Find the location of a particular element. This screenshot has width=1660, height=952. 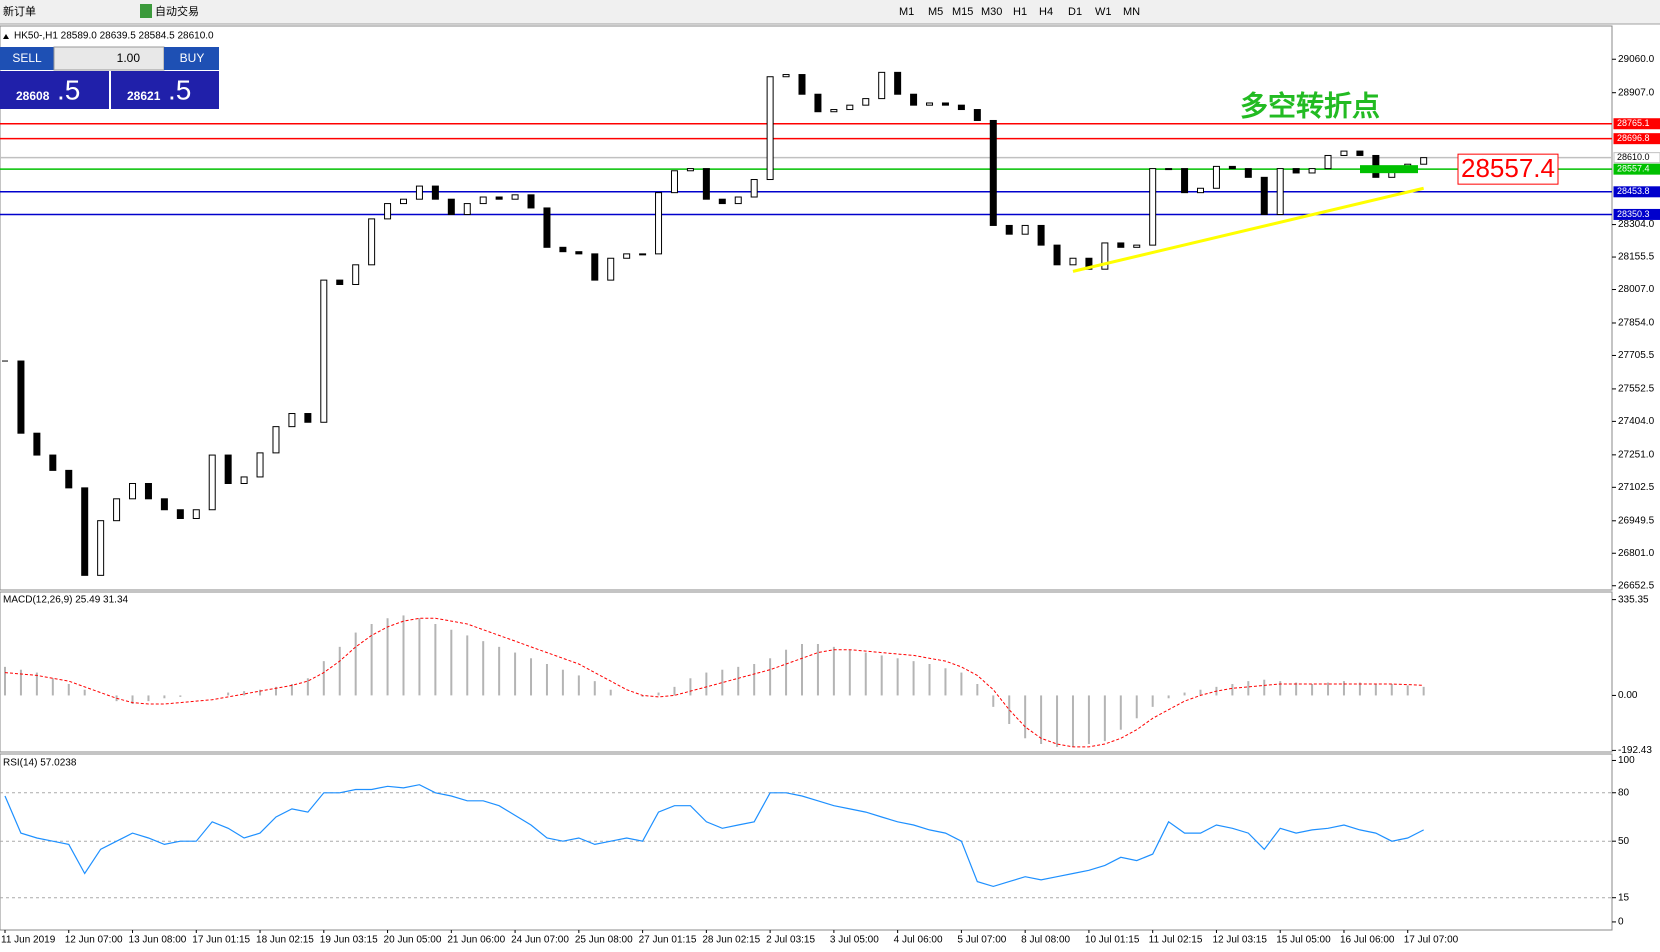

lot-value: 1.00 is located at coordinates (129, 58).